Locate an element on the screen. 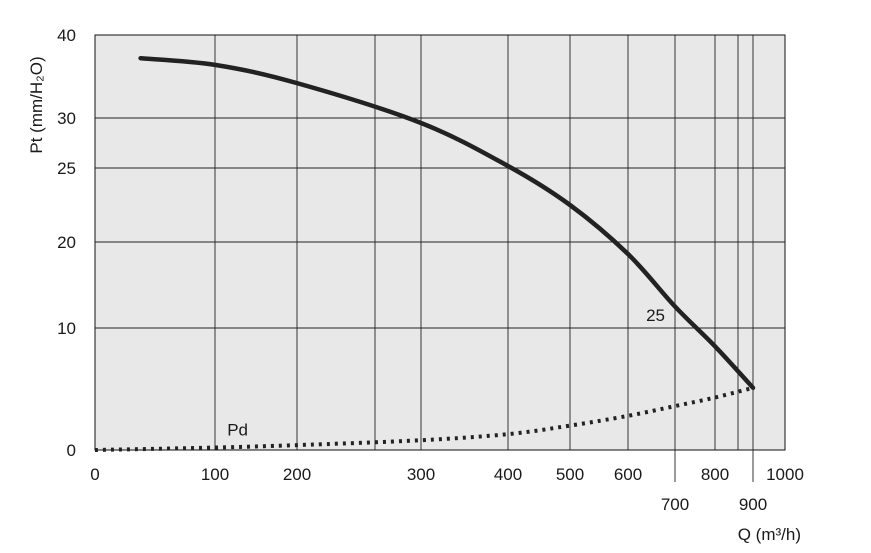 The height and width of the screenshot is (553, 871). annotations: 25 Pd is located at coordinates (446, 372).